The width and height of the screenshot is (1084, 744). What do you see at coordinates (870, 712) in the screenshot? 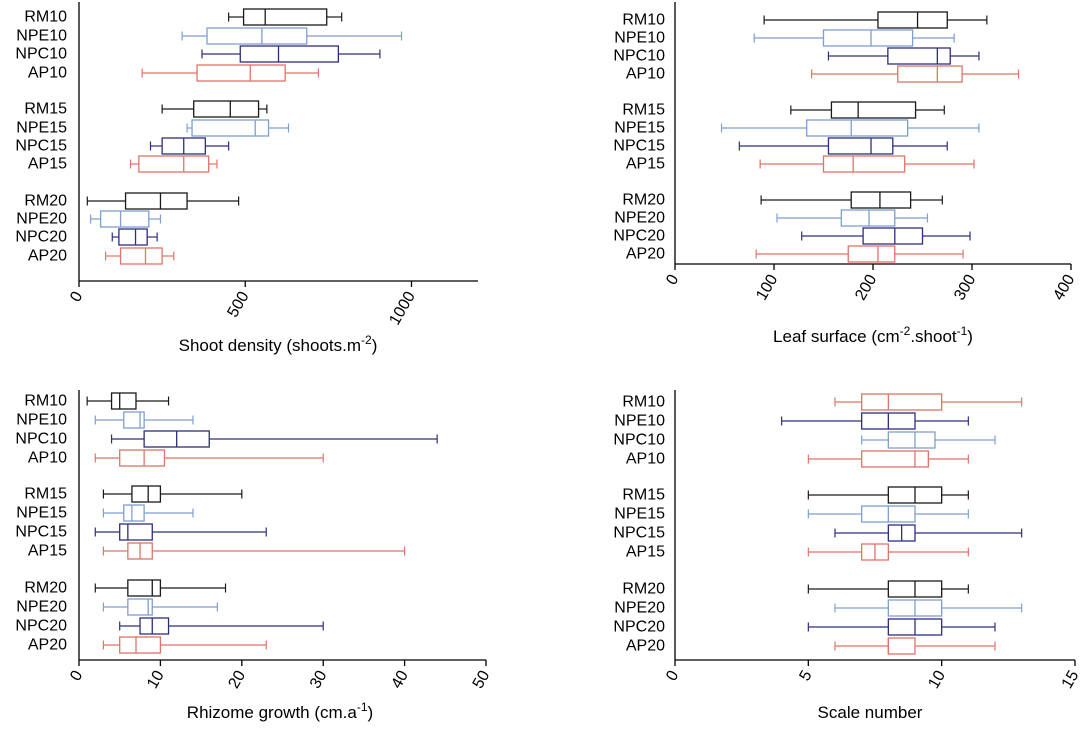
I see `x-axis-title: Scale number` at bounding box center [870, 712].